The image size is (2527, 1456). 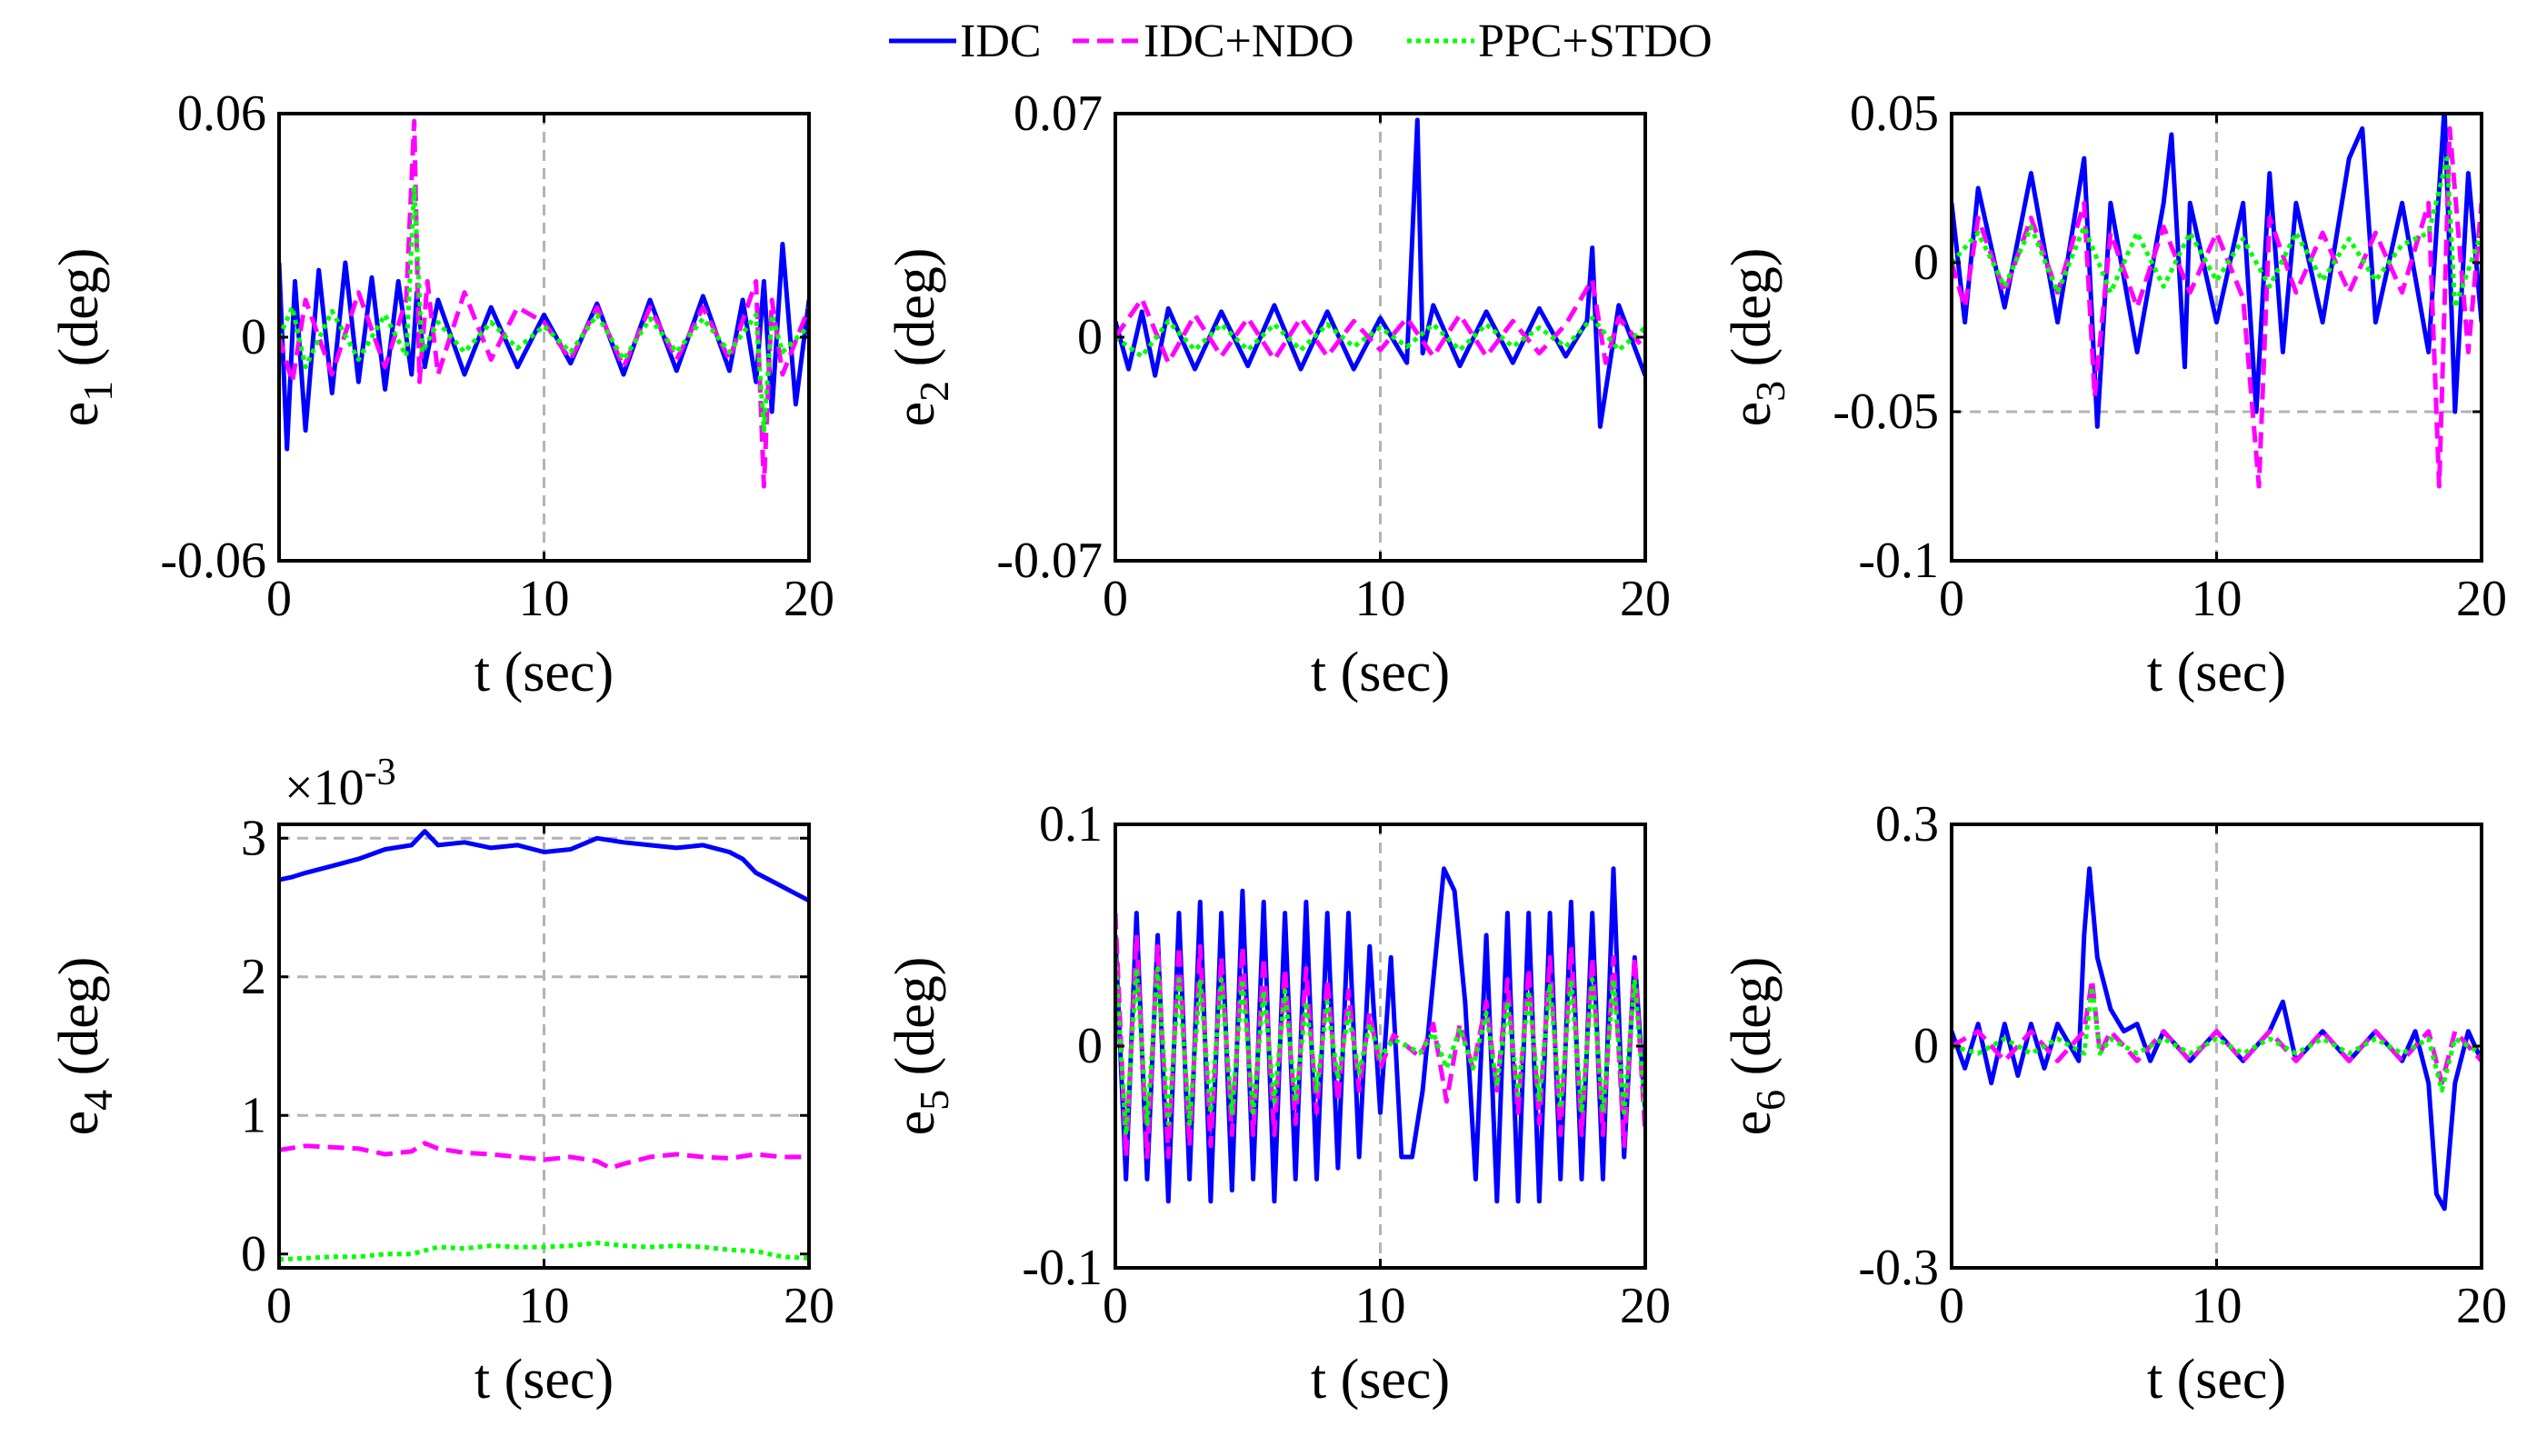 I want to click on xtick-label-e4-1: 10, so click(x=545, y=1306).